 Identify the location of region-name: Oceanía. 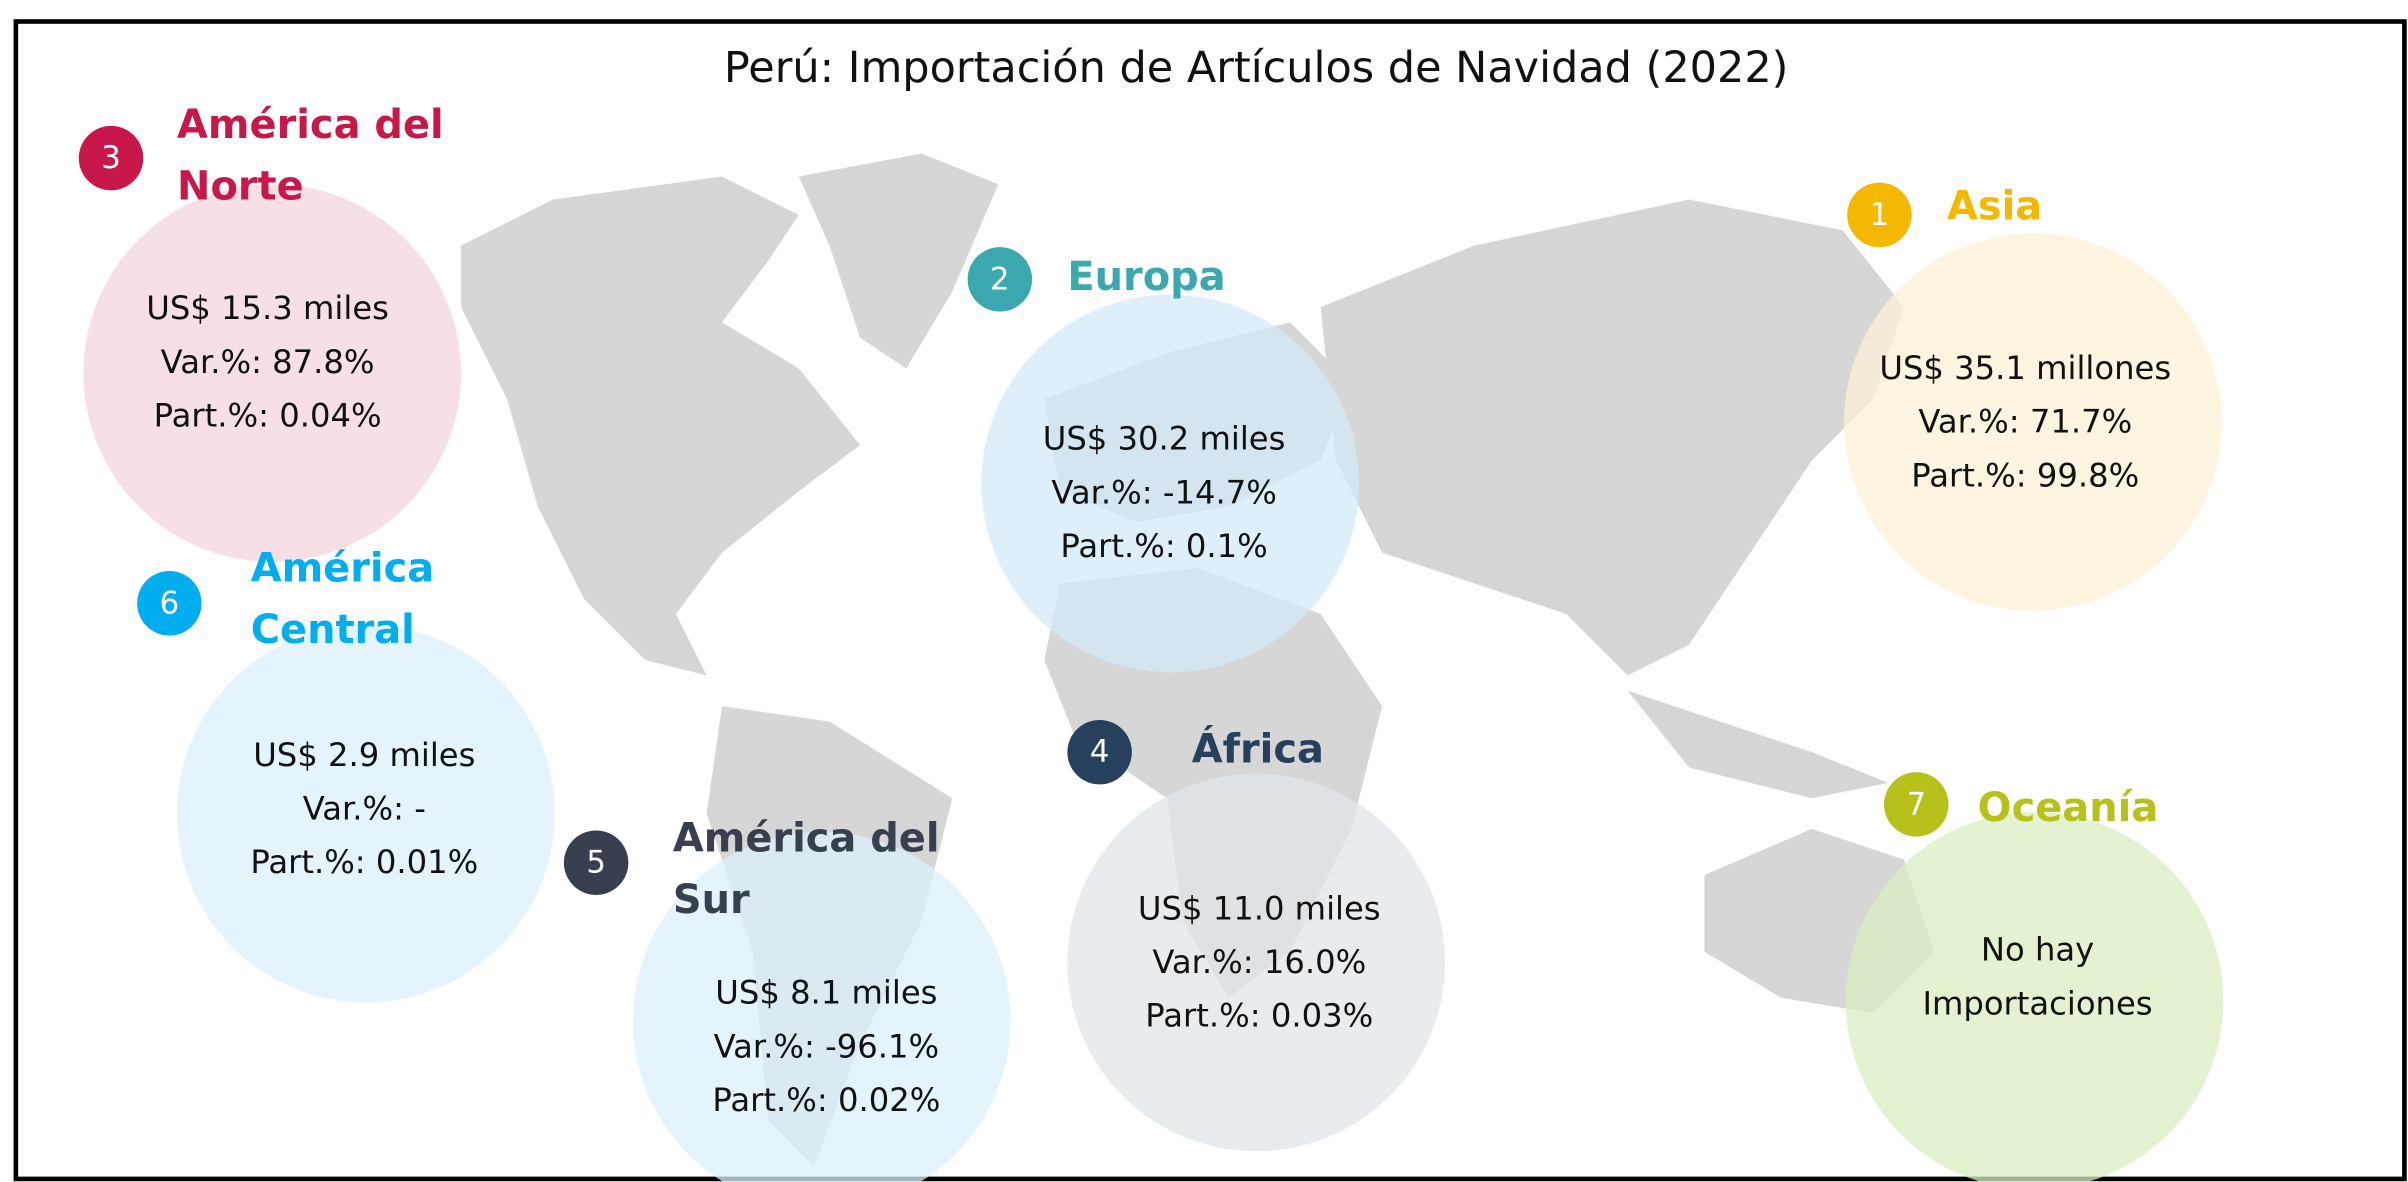
(2068, 808).